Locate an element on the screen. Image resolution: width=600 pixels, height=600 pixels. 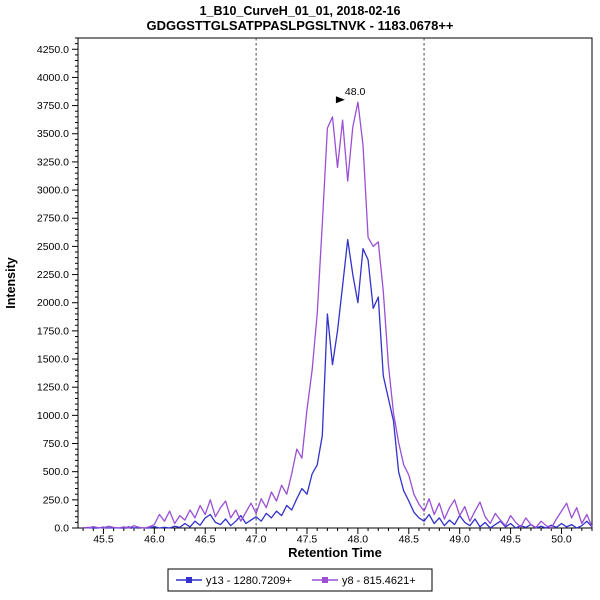
legend-box is located at coordinates (300, 580).